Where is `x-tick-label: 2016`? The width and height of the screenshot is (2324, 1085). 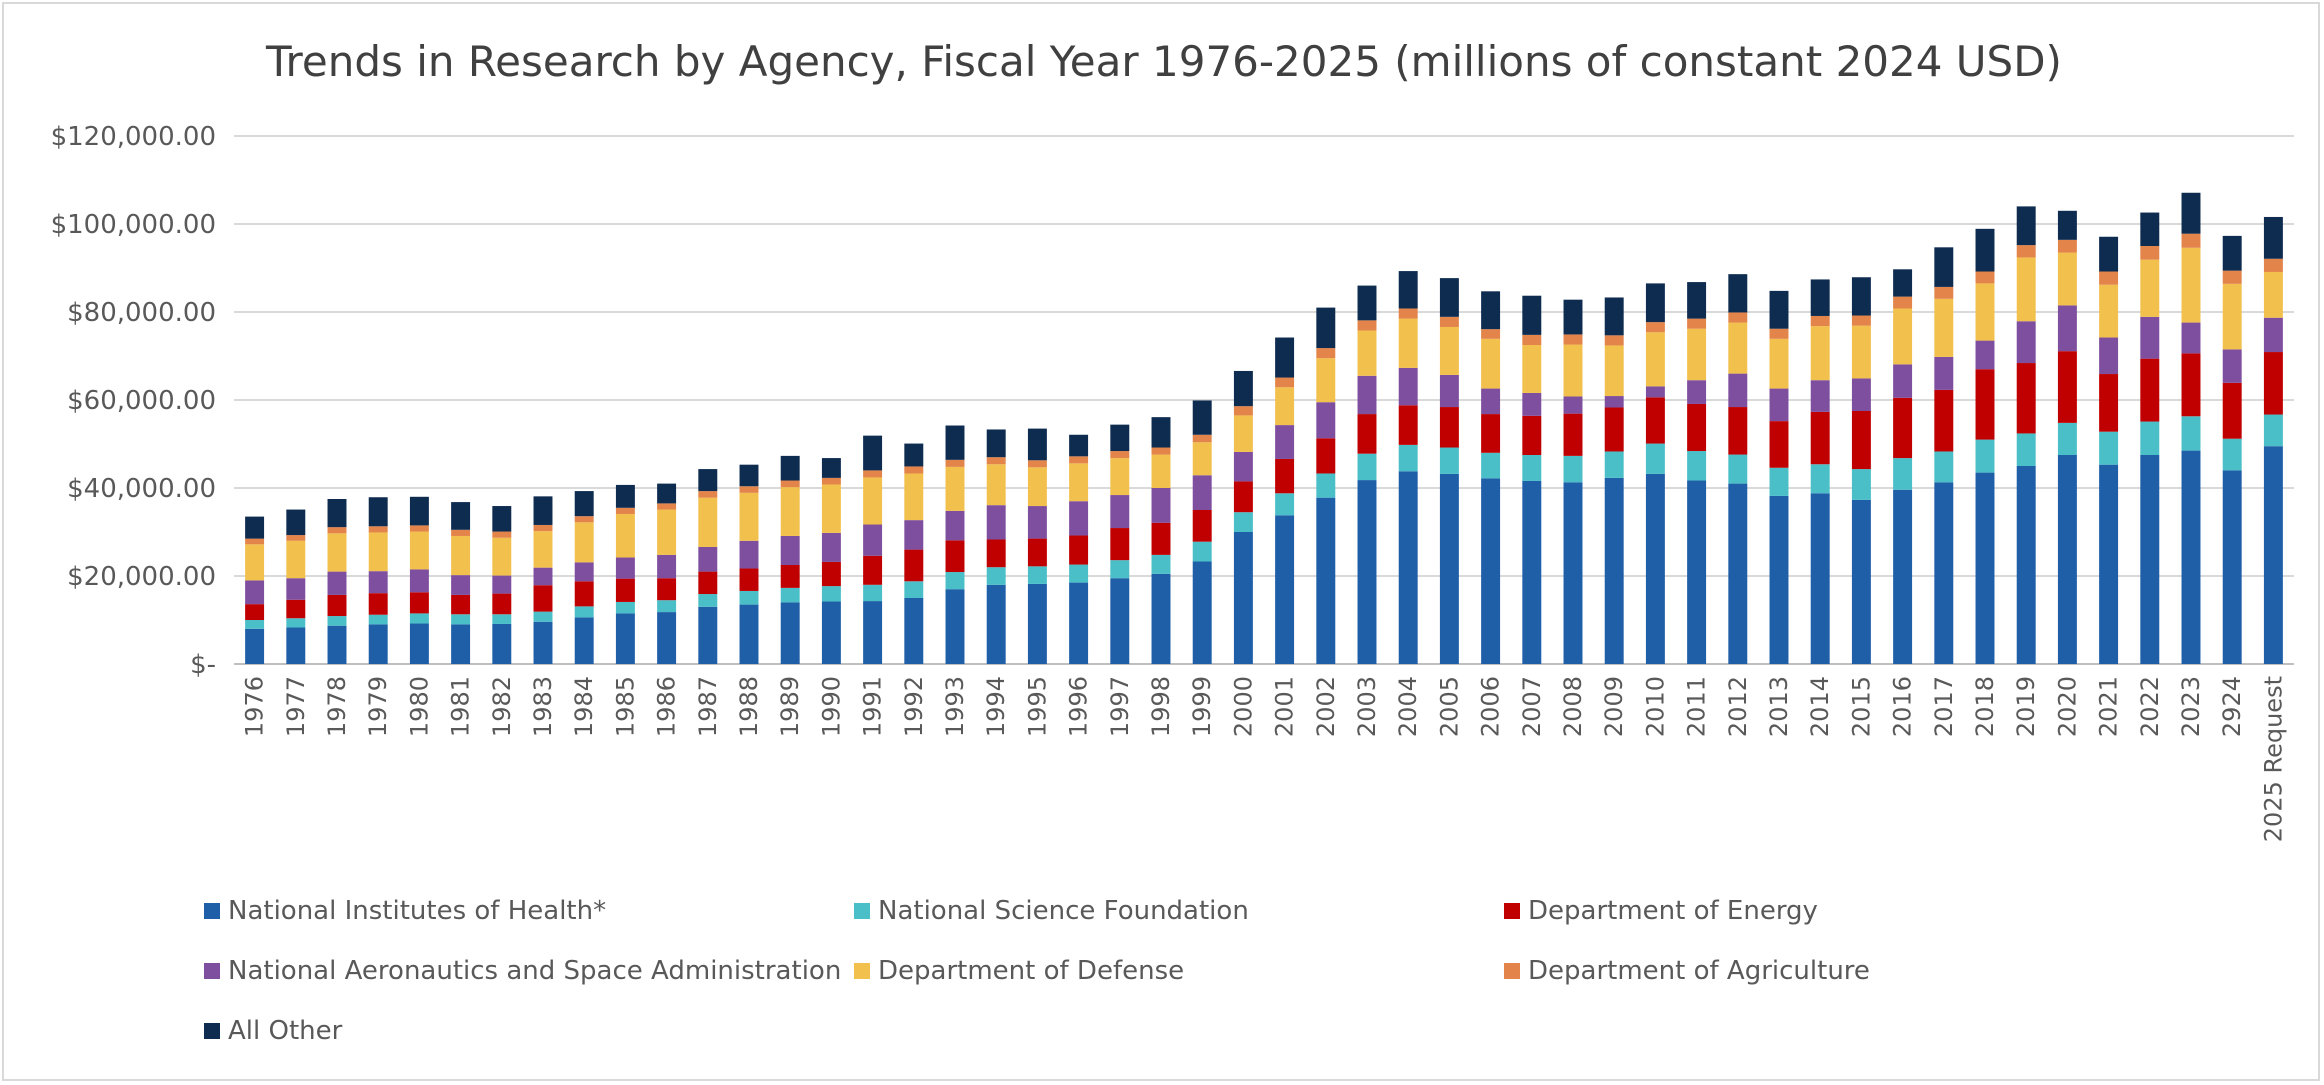 x-tick-label: 2016 is located at coordinates (1903, 706).